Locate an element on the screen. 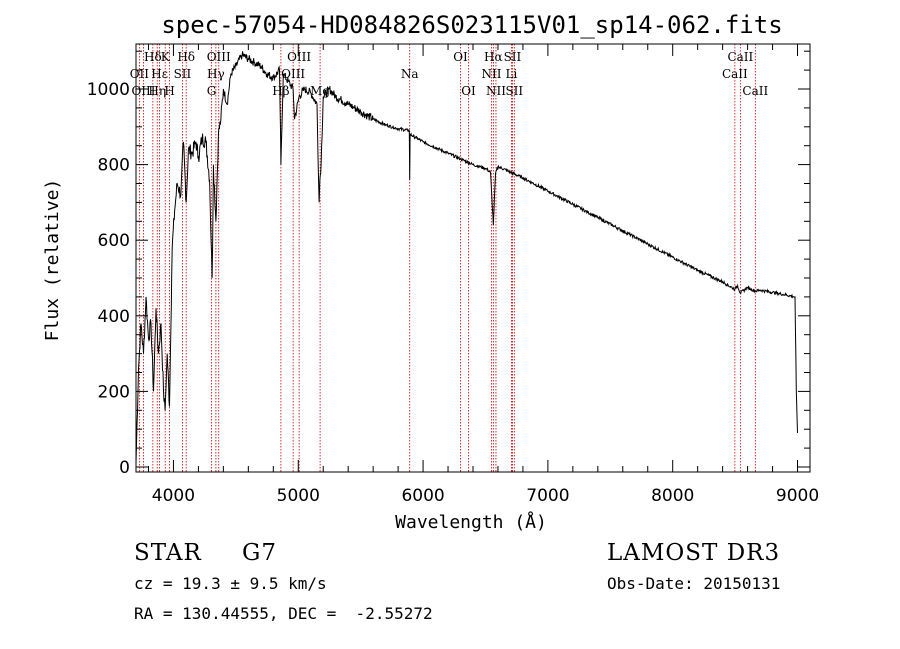 The height and width of the screenshot is (649, 900). y-axis-label: Flux (relative) is located at coordinates (52, 260).